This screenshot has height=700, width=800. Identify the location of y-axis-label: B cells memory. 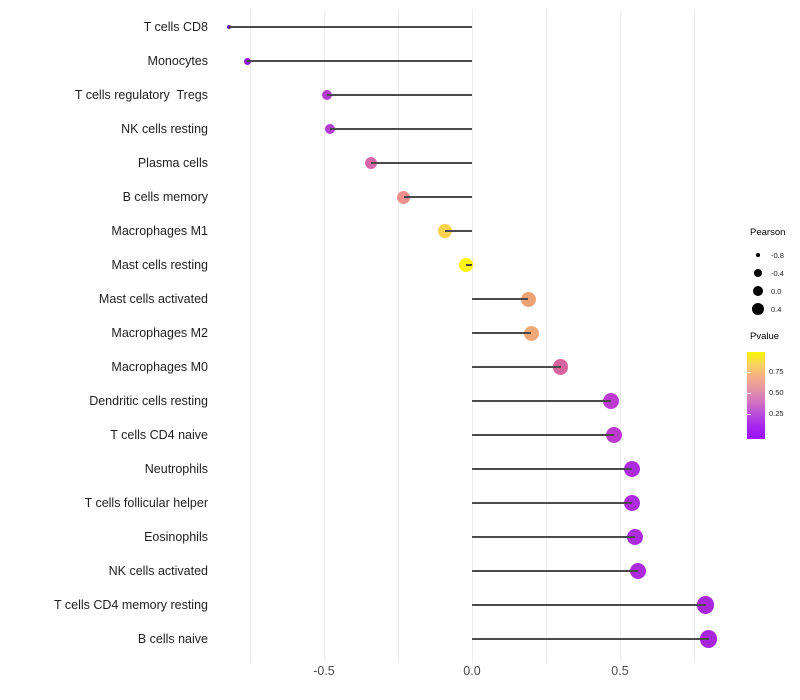
(165, 197).